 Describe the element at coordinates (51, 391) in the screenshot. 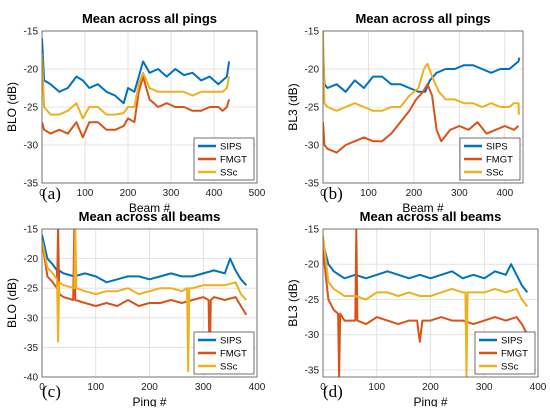

I see `panel-label-c: (c)` at that location.